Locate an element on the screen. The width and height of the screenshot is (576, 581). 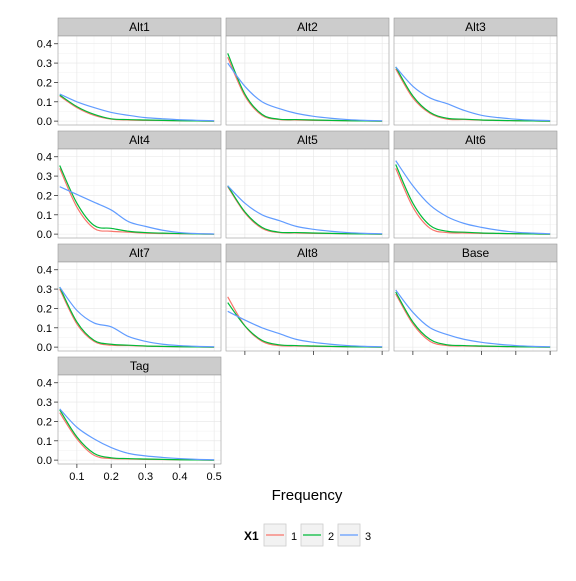
panel-alt2: Alt2 is located at coordinates (307, 71).